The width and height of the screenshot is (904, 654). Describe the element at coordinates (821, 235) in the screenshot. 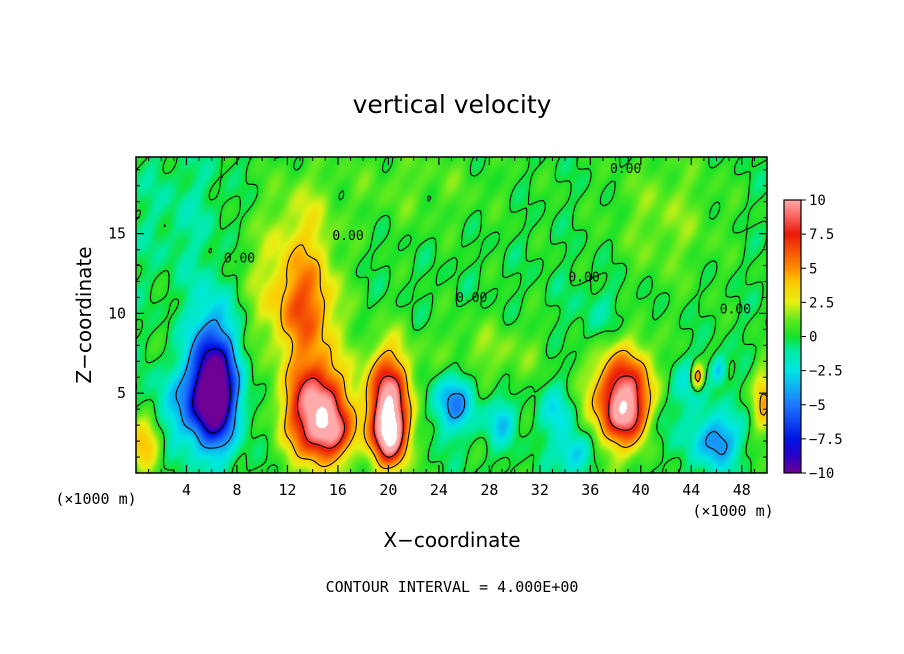

I see `colorbar-tick-label: 7.5` at that location.